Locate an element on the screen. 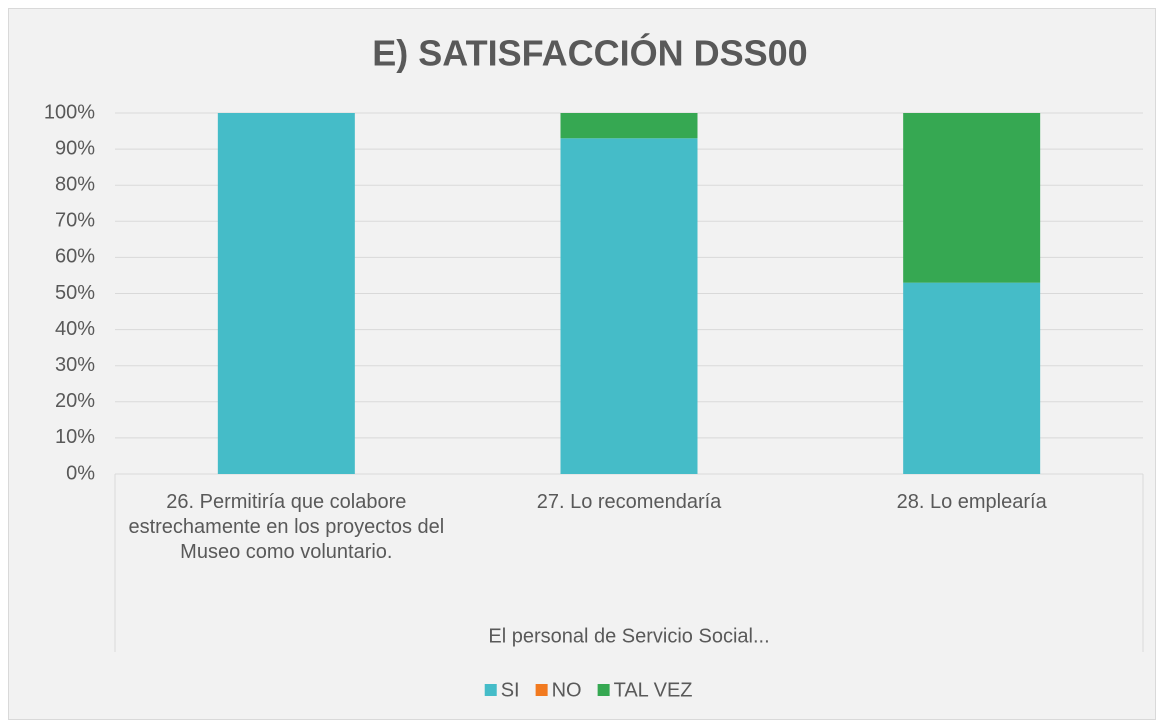 Image resolution: width=1162 pixels, height=725 pixels. y-tick-label: 10% is located at coordinates (75, 437).